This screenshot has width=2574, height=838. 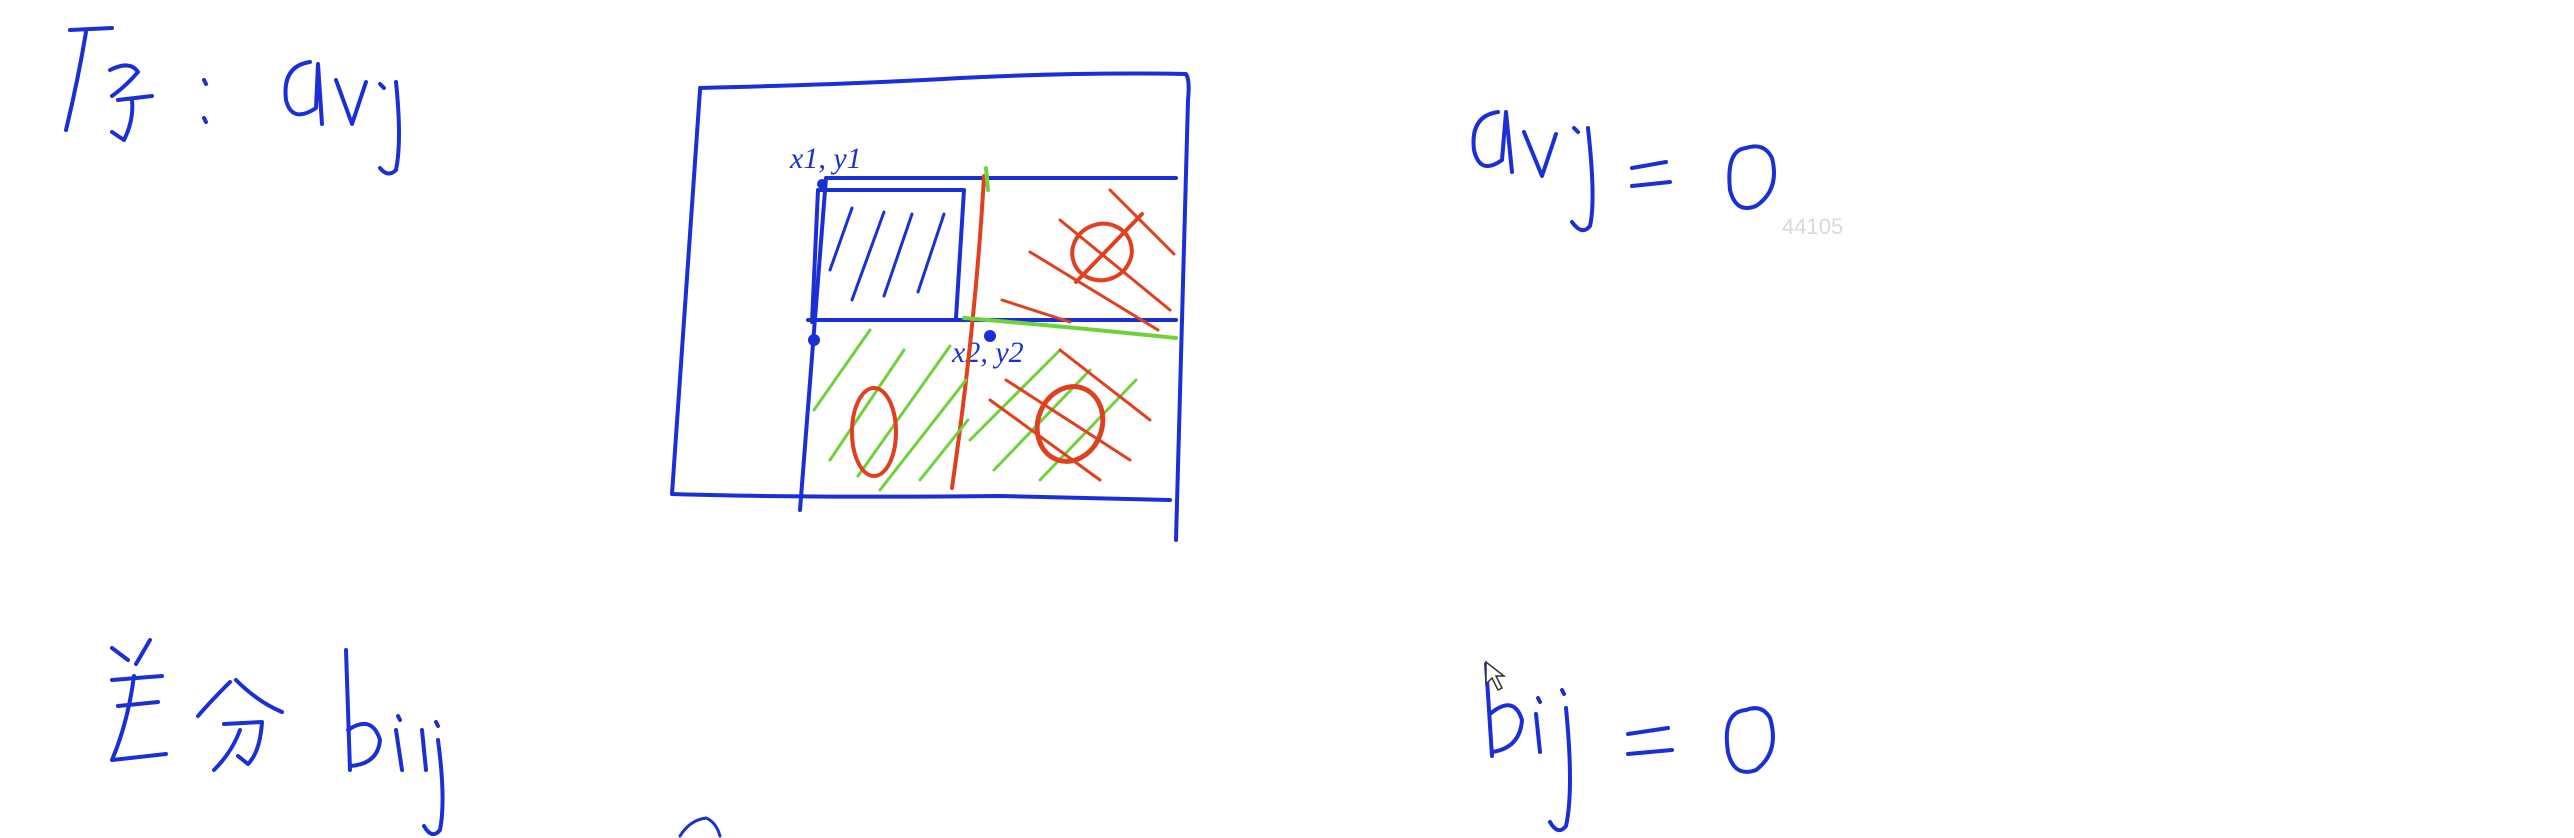 I want to click on outer-matrix-box, so click(x=930, y=306).